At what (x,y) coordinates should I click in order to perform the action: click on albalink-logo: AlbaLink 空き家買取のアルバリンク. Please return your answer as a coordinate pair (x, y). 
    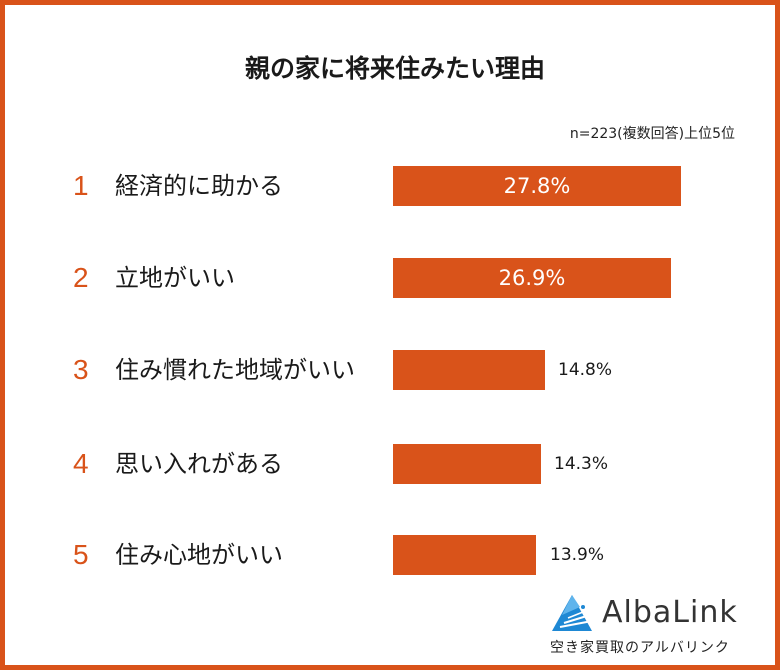
    Looking at the image, I should click on (650, 628).